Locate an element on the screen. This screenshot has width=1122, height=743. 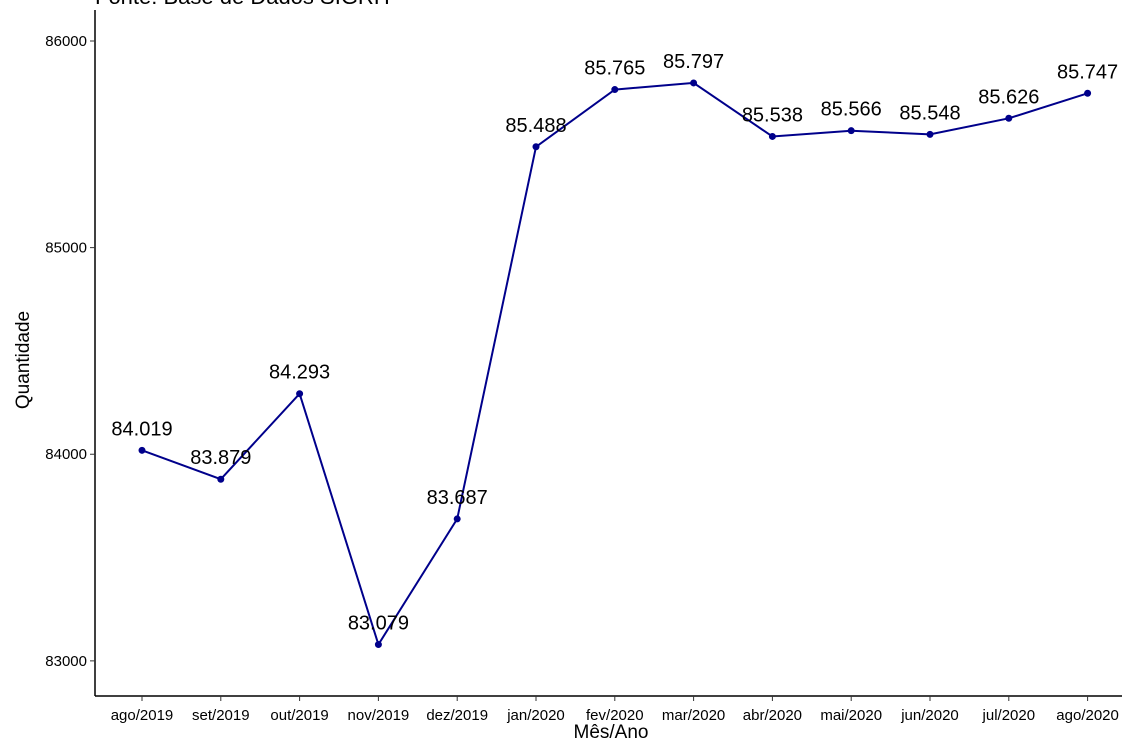
x-tick-label: ago/2020 is located at coordinates (1087, 715).